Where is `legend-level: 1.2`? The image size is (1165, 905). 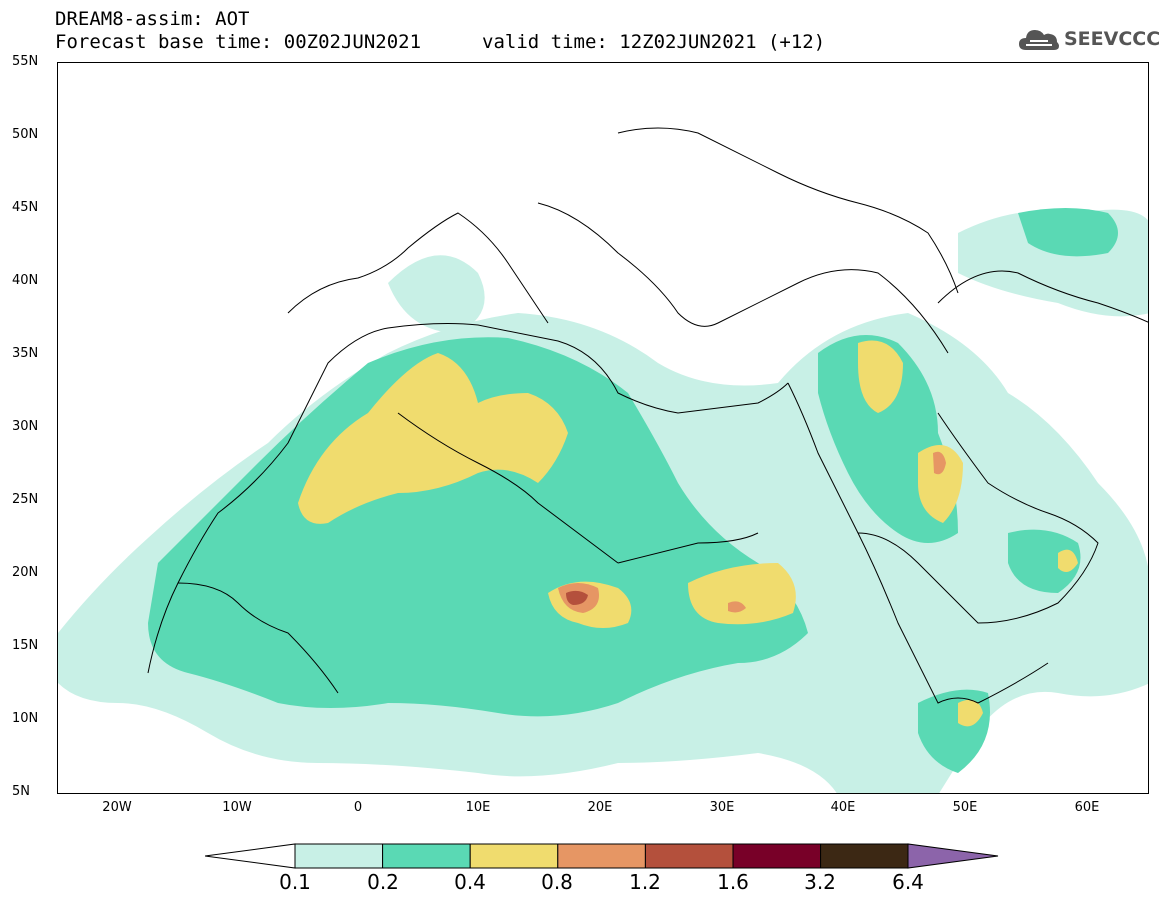
legend-level: 1.2 is located at coordinates (645, 882).